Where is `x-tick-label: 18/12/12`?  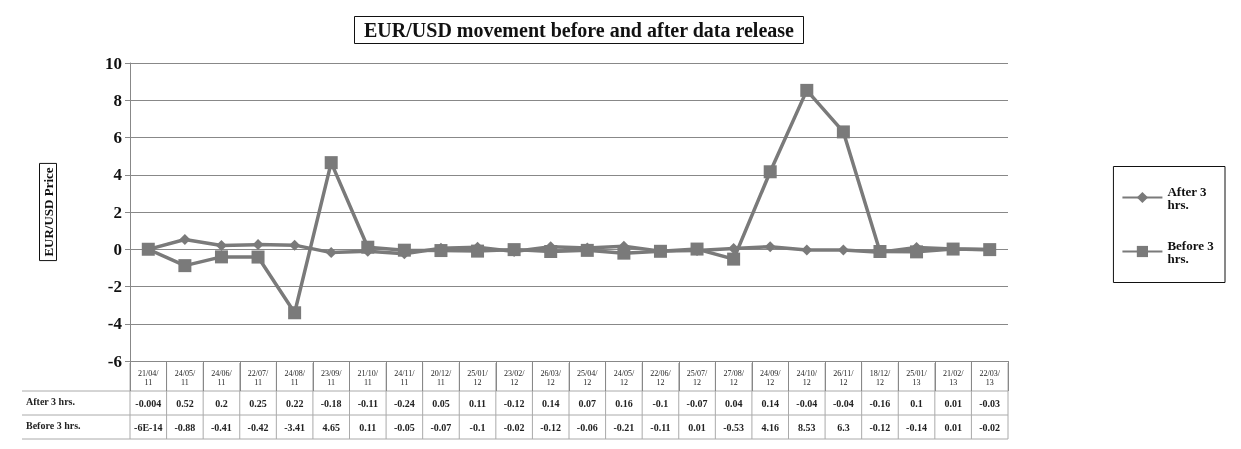
x-tick-label: 18/12/12 is located at coordinates (880, 378).